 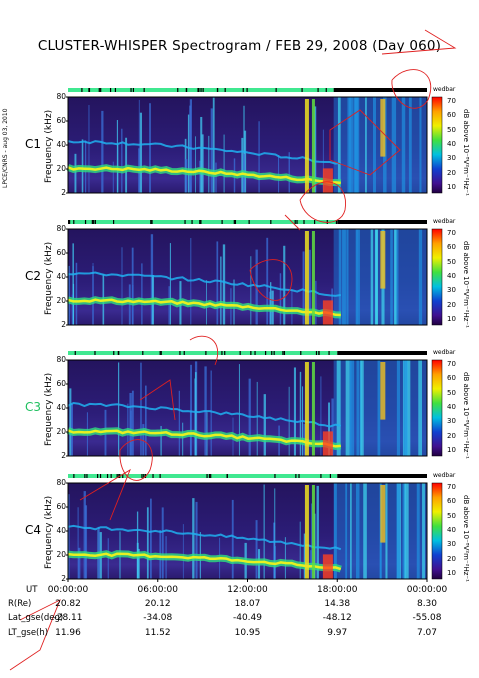 What do you see at coordinates (451, 515) in the screenshot?
I see `colorbar-tick-label: 50` at bounding box center [451, 515].